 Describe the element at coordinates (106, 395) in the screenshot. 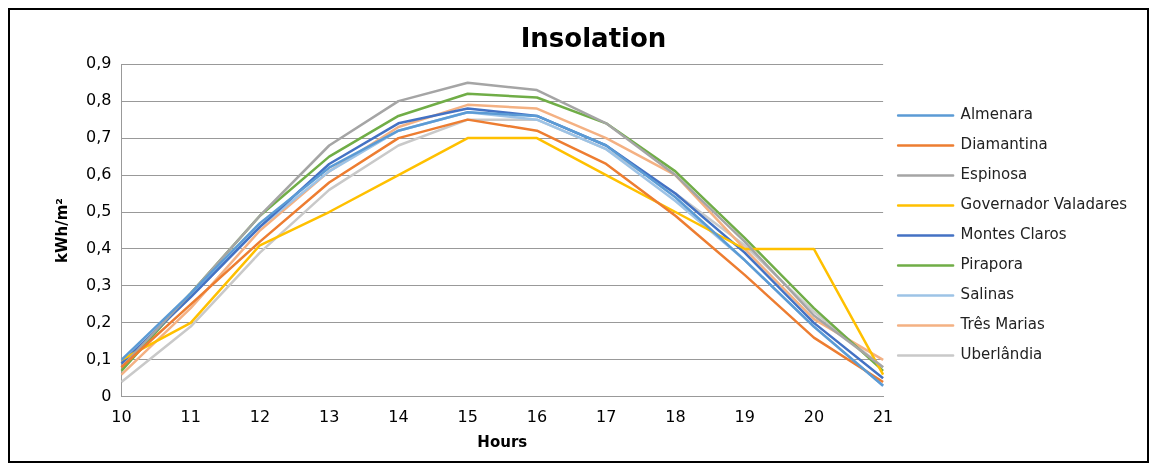

I see `y-tick-label: 0` at that location.